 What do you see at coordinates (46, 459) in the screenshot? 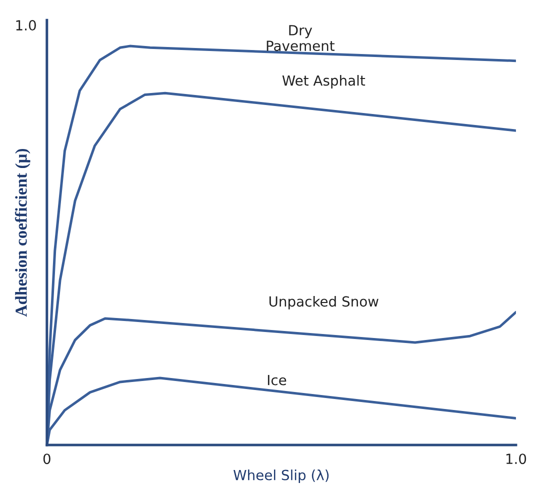
I see `x-tick-label: 0` at bounding box center [46, 459].